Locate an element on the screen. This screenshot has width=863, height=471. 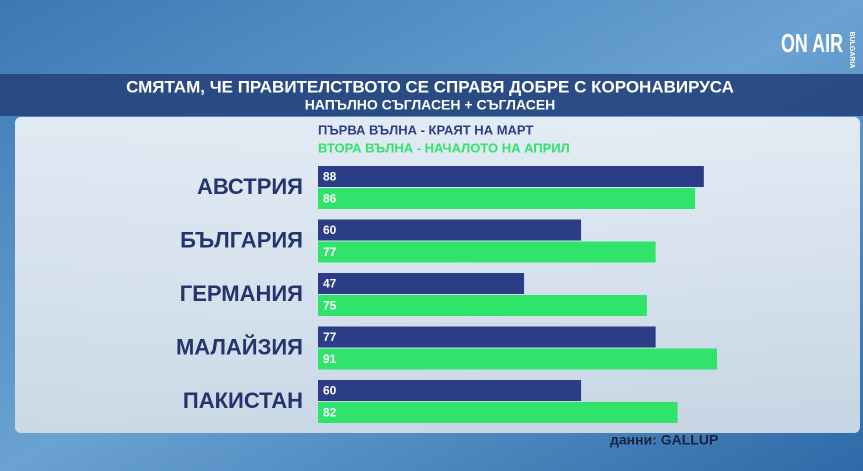
value-label: 47 is located at coordinates (330, 284).